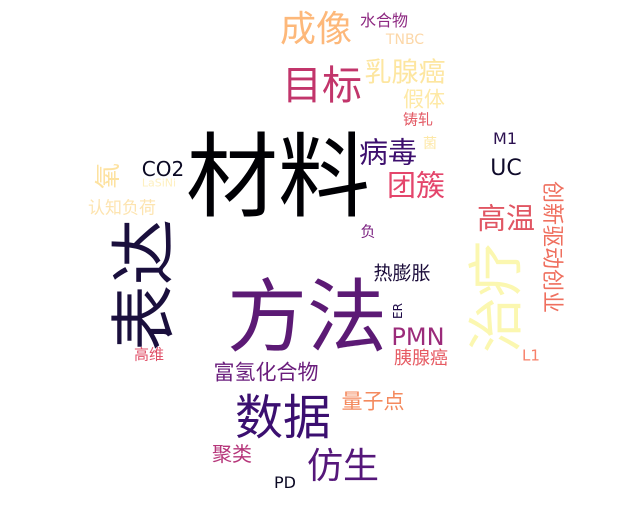  What do you see at coordinates (531, 355) in the screenshot?
I see `word-l1: L1` at bounding box center [531, 355].